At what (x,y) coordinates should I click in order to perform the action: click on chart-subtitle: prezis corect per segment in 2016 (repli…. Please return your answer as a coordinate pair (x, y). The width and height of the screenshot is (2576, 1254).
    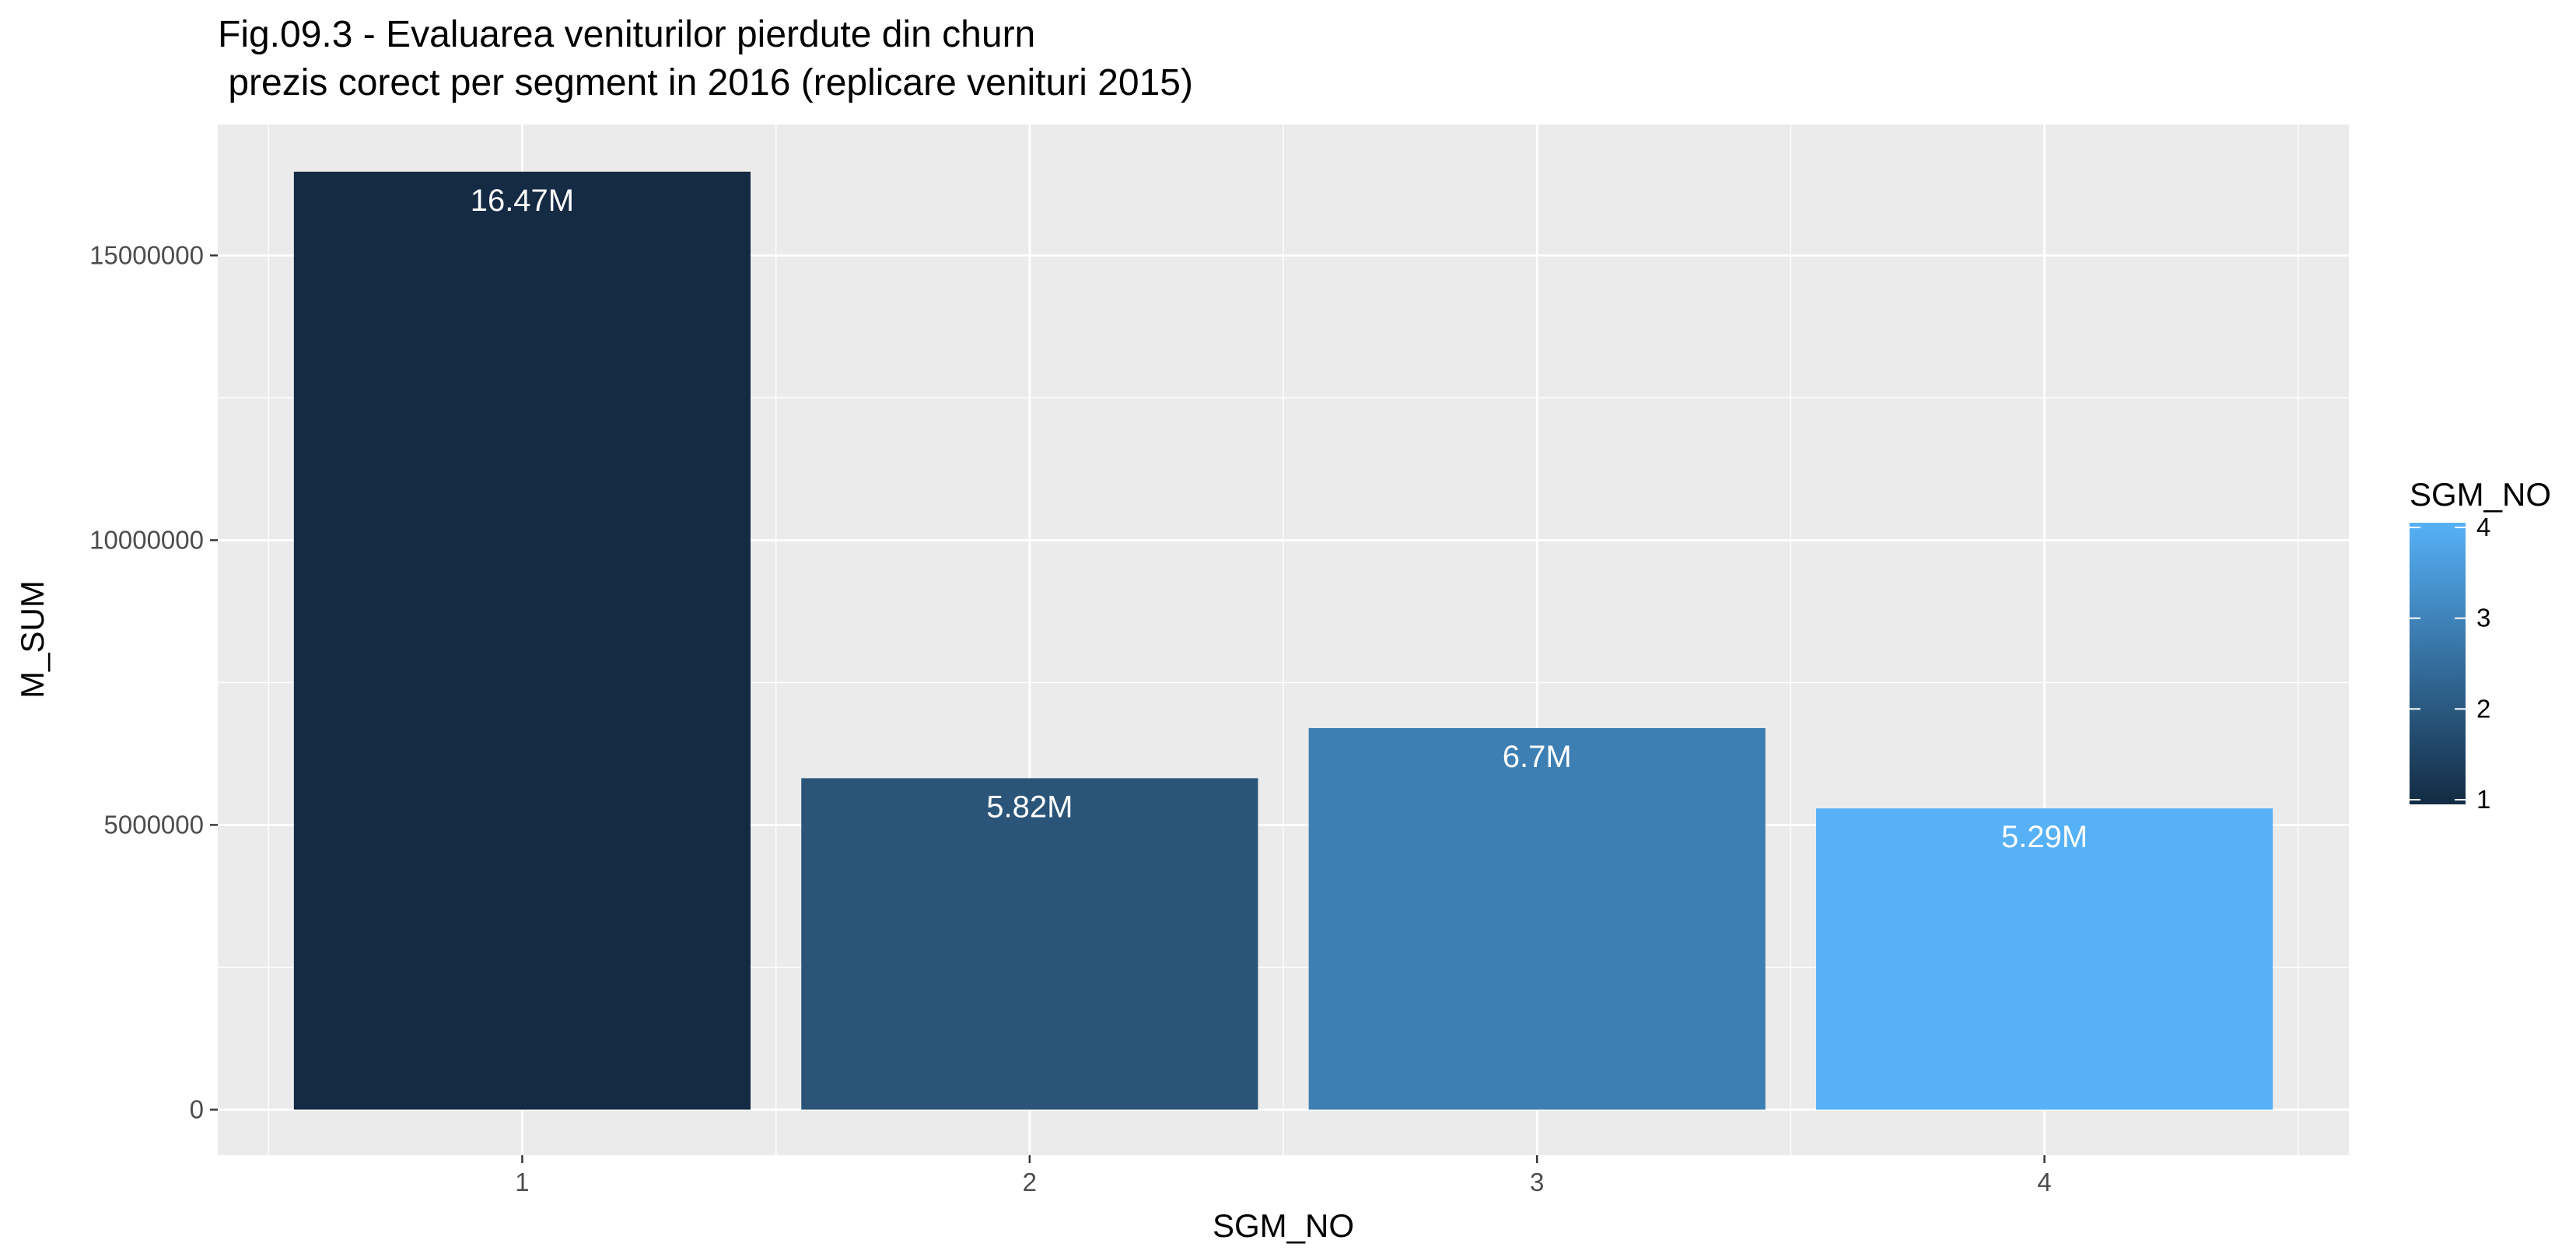
    Looking at the image, I should click on (706, 82).